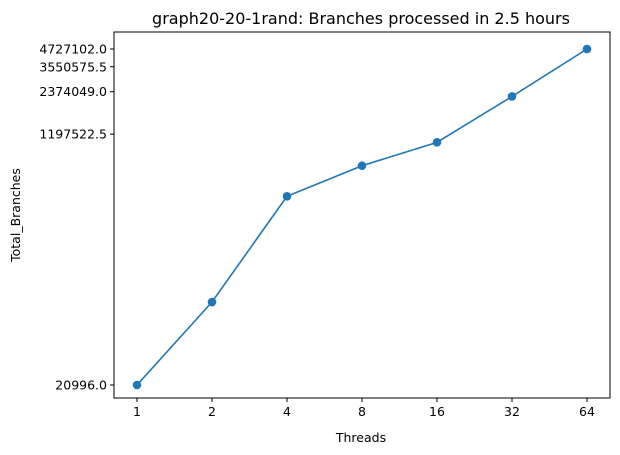 Image resolution: width=620 pixels, height=455 pixels. I want to click on x-tick-label: 4, so click(287, 411).